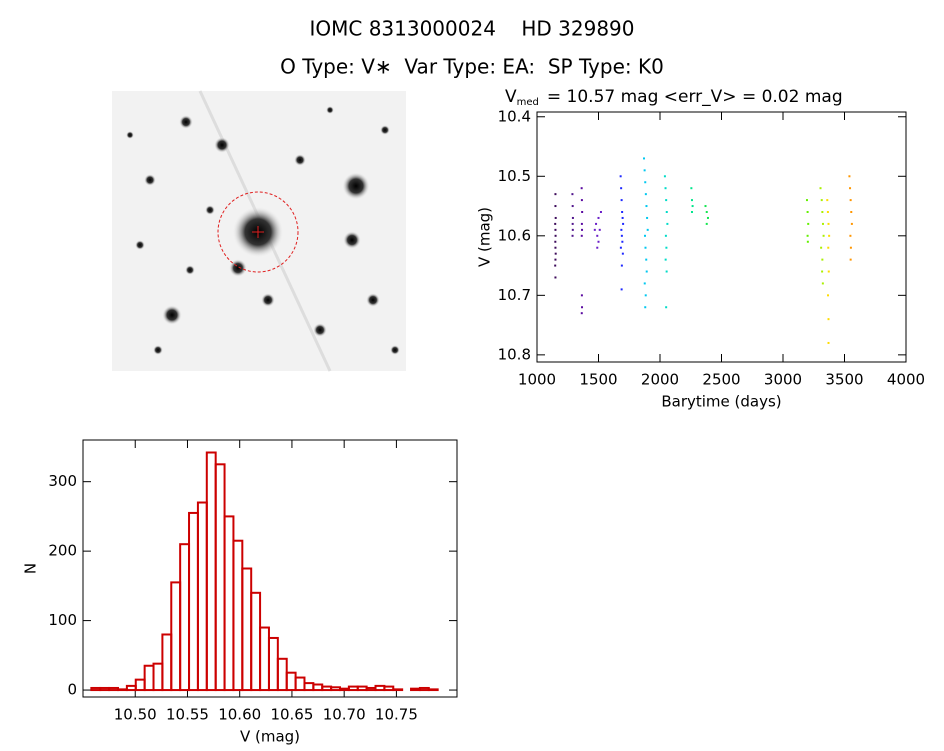 The width and height of the screenshot is (944, 751). Describe the element at coordinates (62, 620) in the screenshot. I see `y-tick-label: 100` at that location.